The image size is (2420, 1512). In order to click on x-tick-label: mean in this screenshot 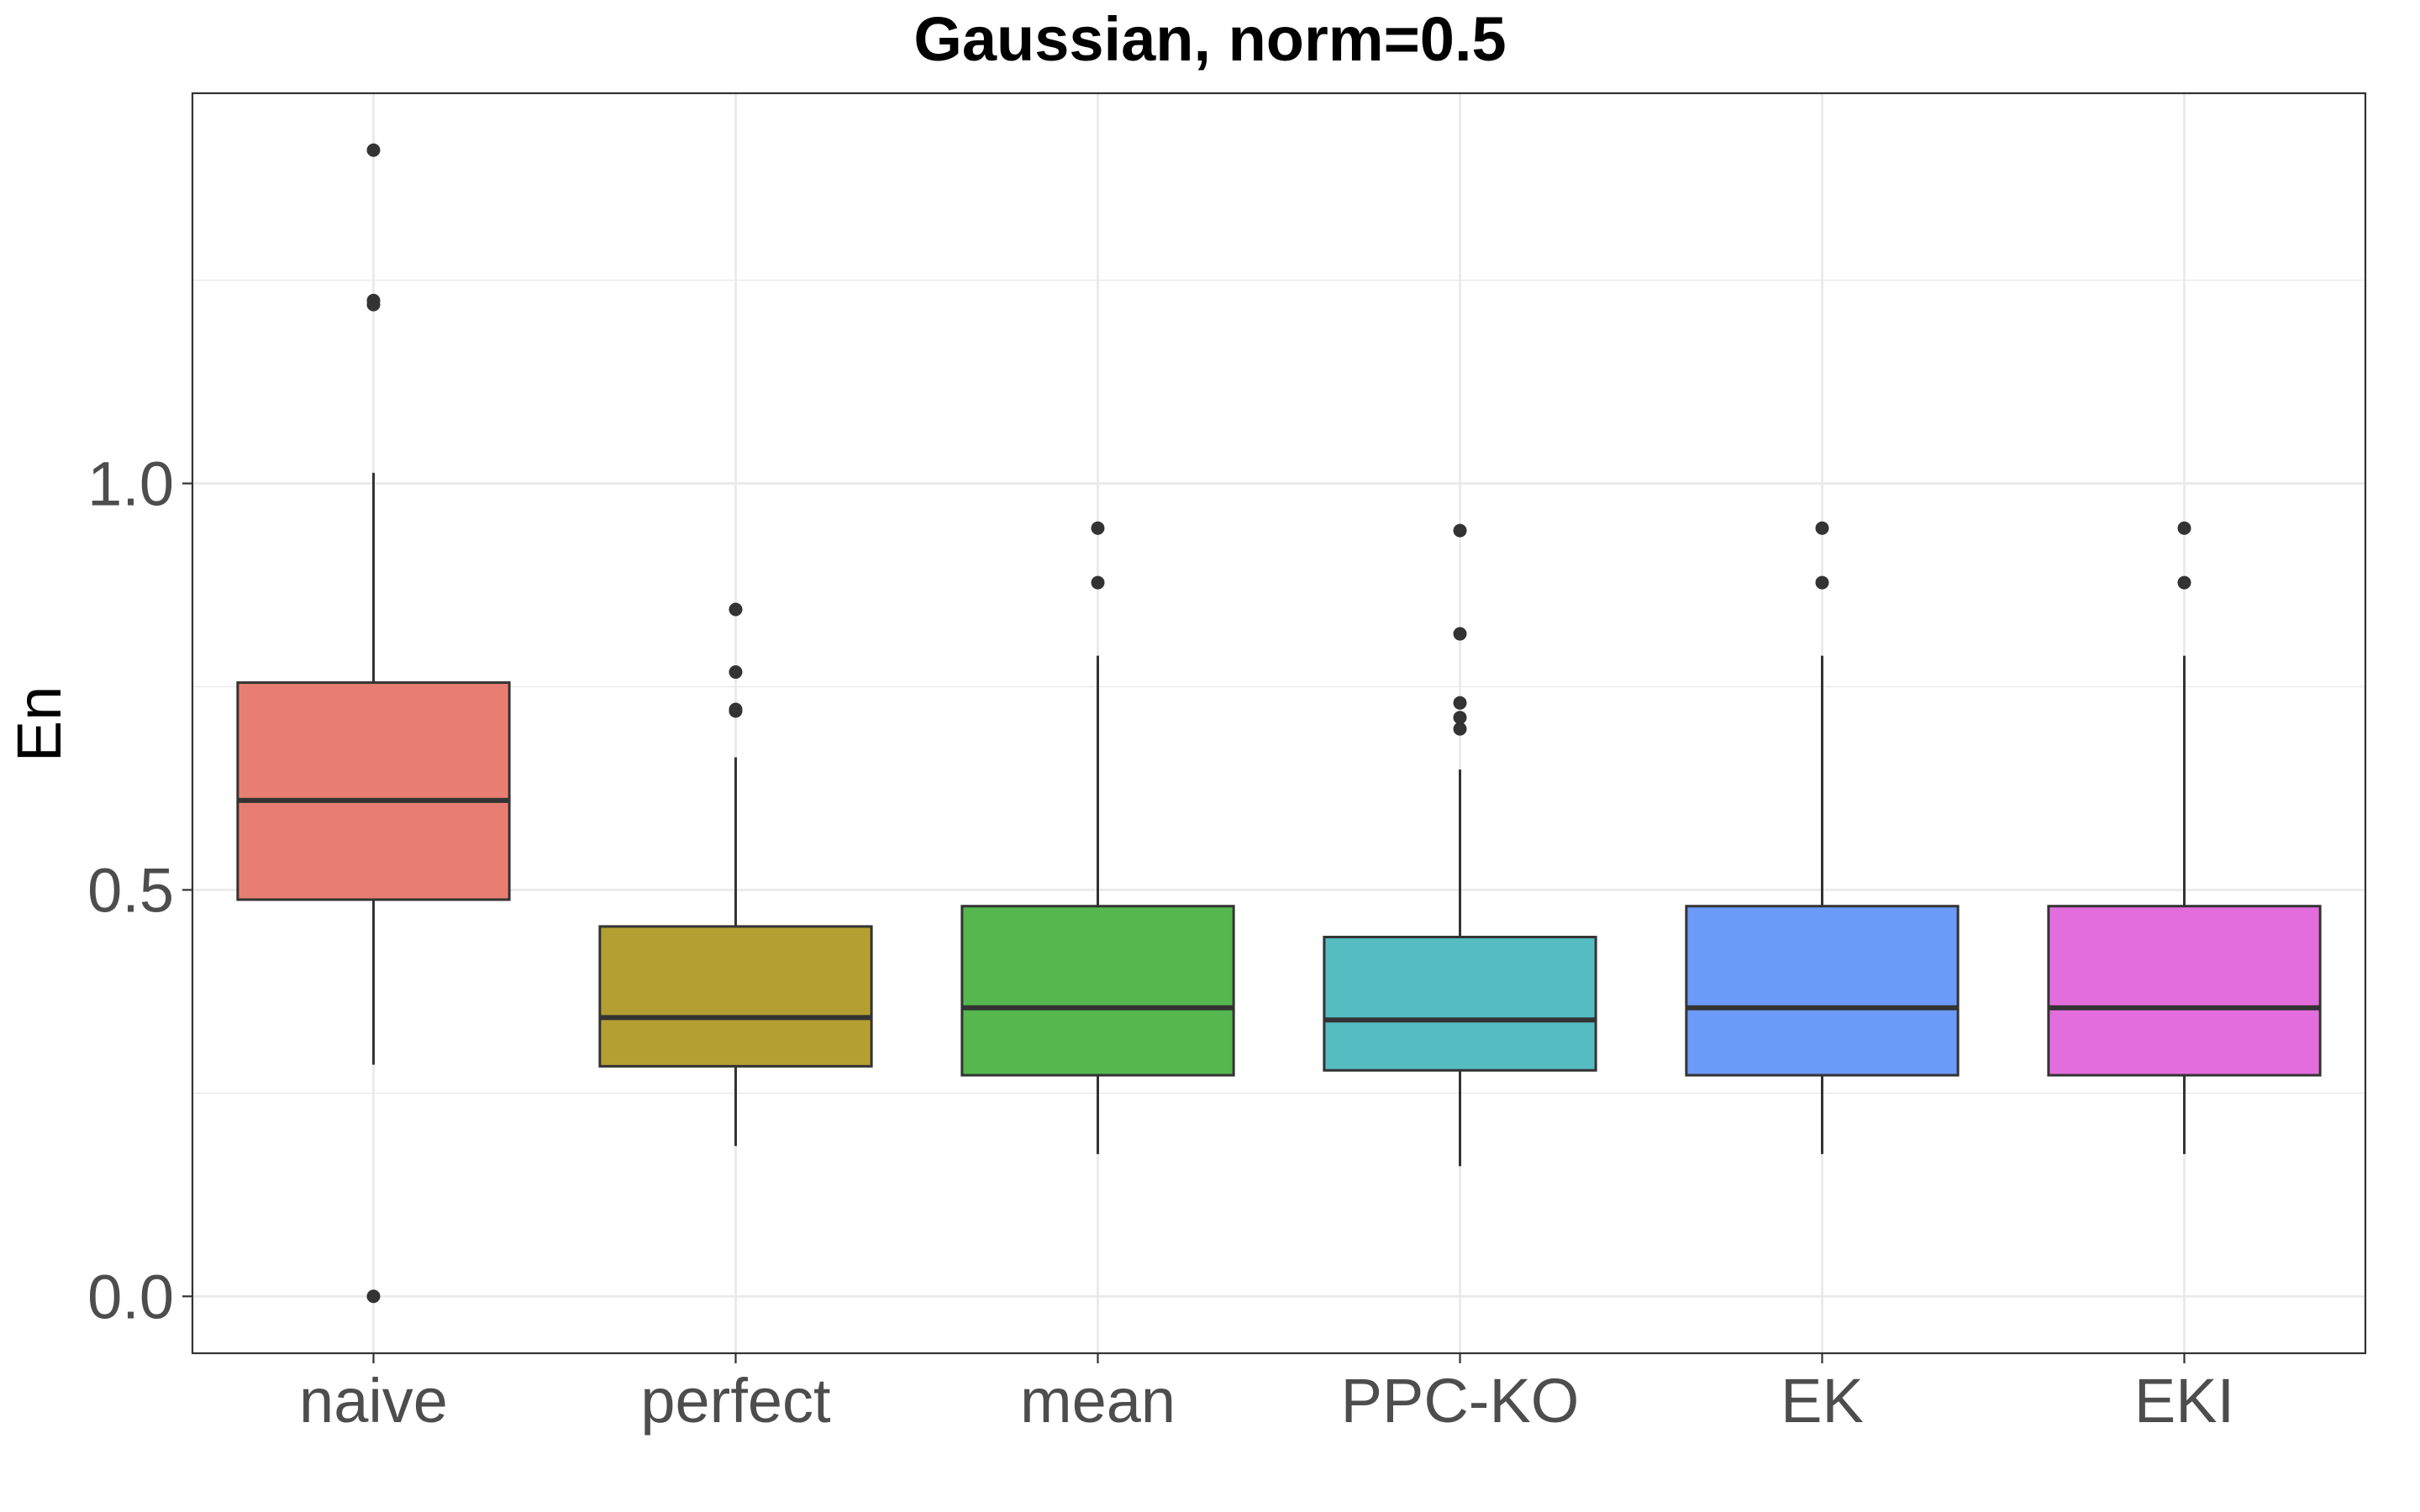, I will do `click(1098, 1401)`.